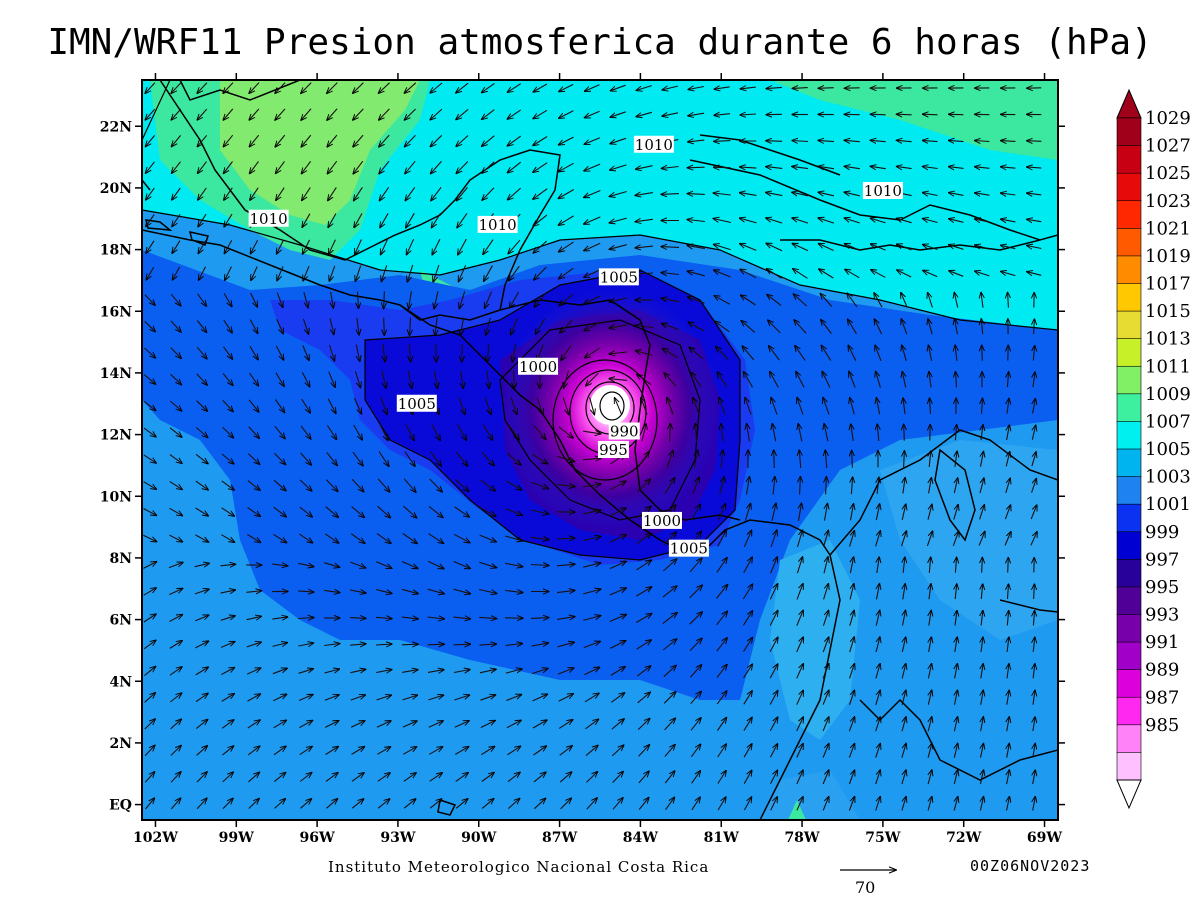  Describe the element at coordinates (654, 145) in the screenshot. I see `contour-label: 1010` at that location.